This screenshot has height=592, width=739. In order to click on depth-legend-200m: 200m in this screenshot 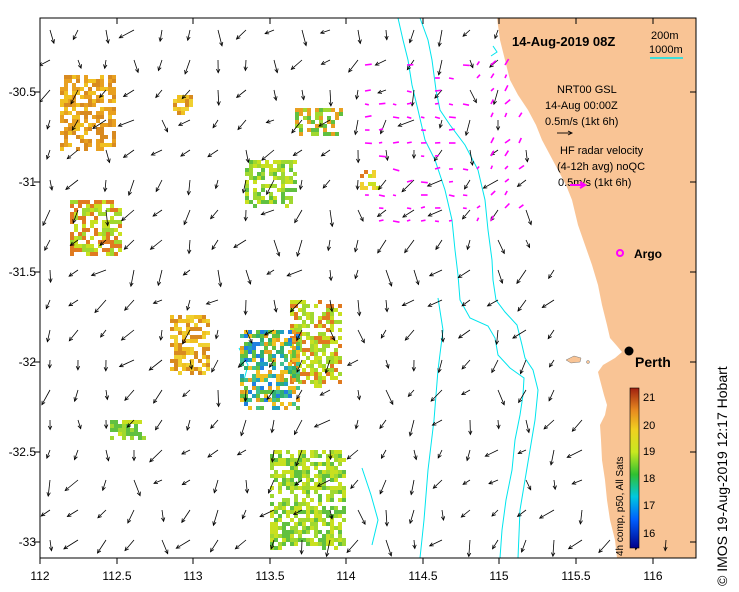, I will do `click(665, 36)`.